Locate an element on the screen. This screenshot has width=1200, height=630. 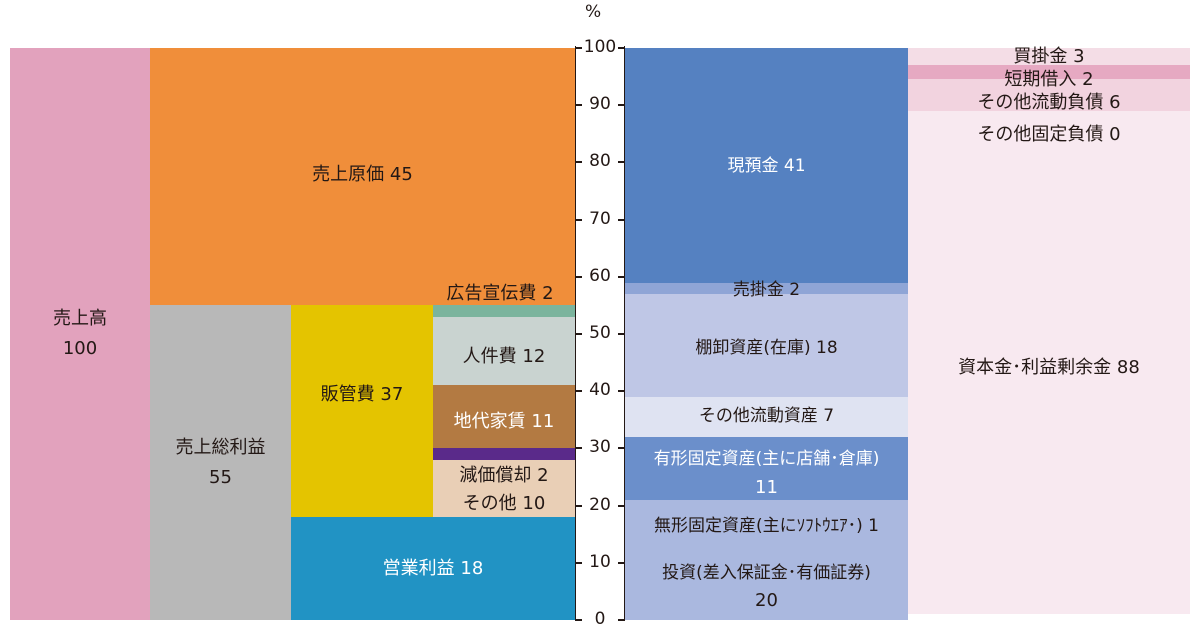
liability-label: 買掛金 3 is located at coordinates (1049, 56).